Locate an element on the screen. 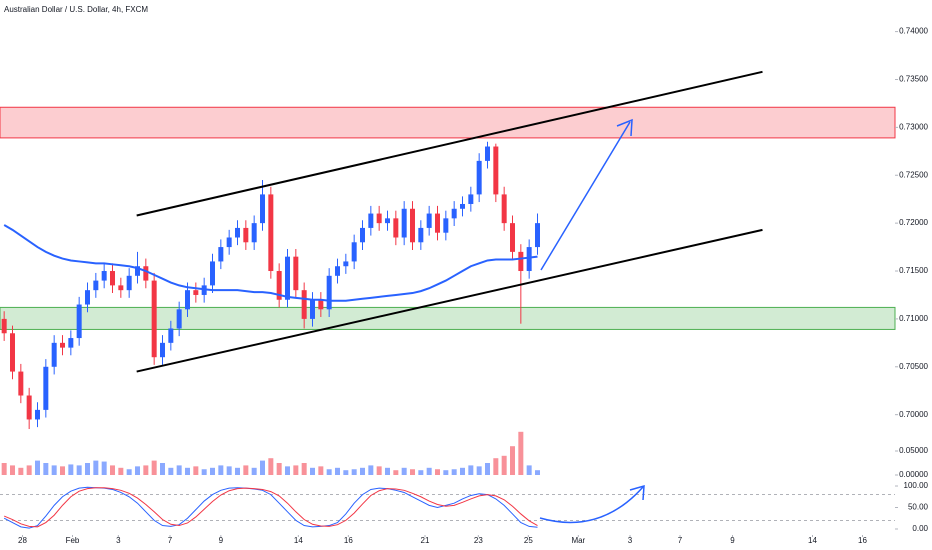  oscillator-tick-label: 50.00 is located at coordinates (918, 507).